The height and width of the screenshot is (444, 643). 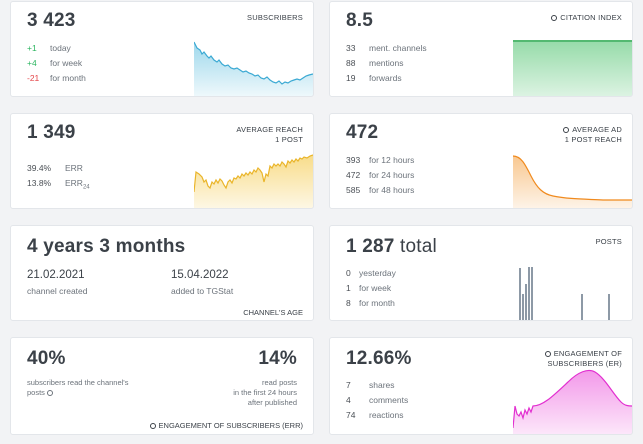 I want to click on er-reactions-row: 74 reactions, so click(x=377, y=415).